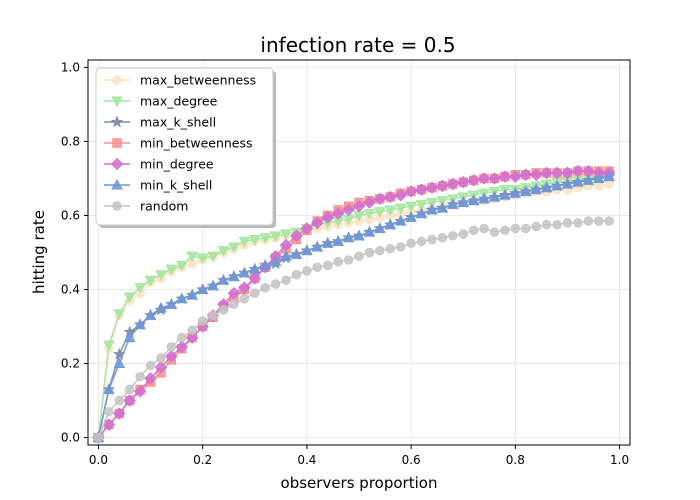 The width and height of the screenshot is (700, 500). Describe the element at coordinates (202, 460) in the screenshot. I see `x-tick-label: 0.2` at that location.